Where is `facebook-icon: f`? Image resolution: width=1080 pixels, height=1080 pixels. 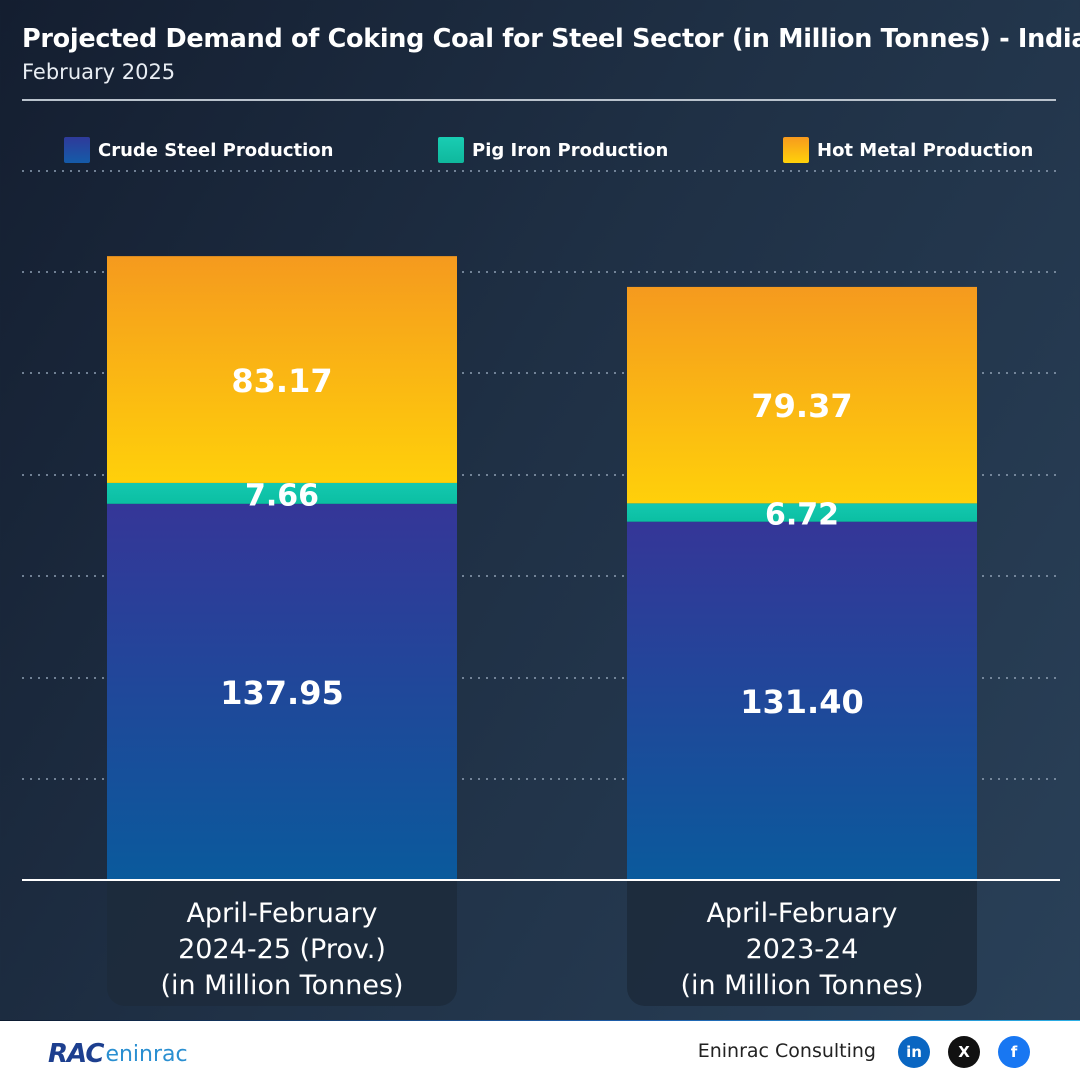
facebook-icon: f is located at coordinates (1014, 1052).